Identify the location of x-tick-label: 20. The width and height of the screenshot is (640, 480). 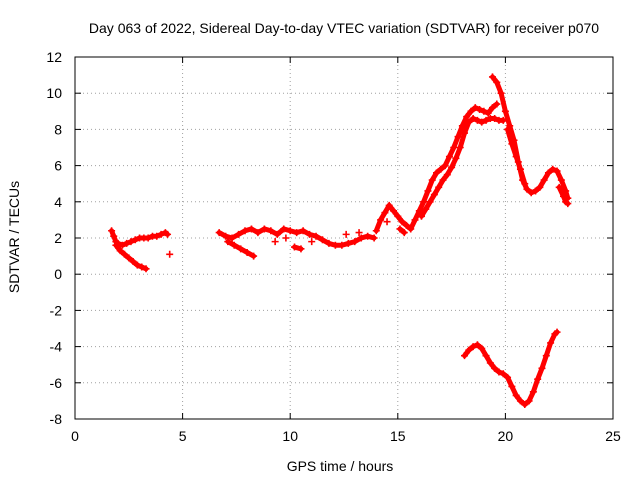
(506, 436).